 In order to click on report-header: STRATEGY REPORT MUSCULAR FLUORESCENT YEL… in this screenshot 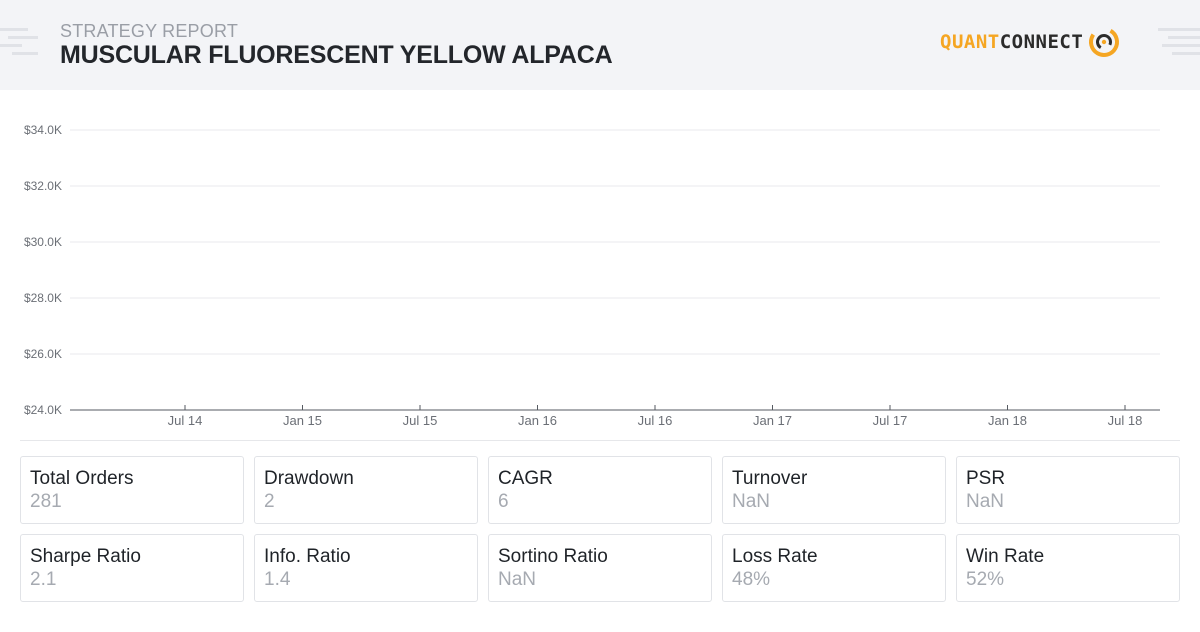, I will do `click(600, 45)`.